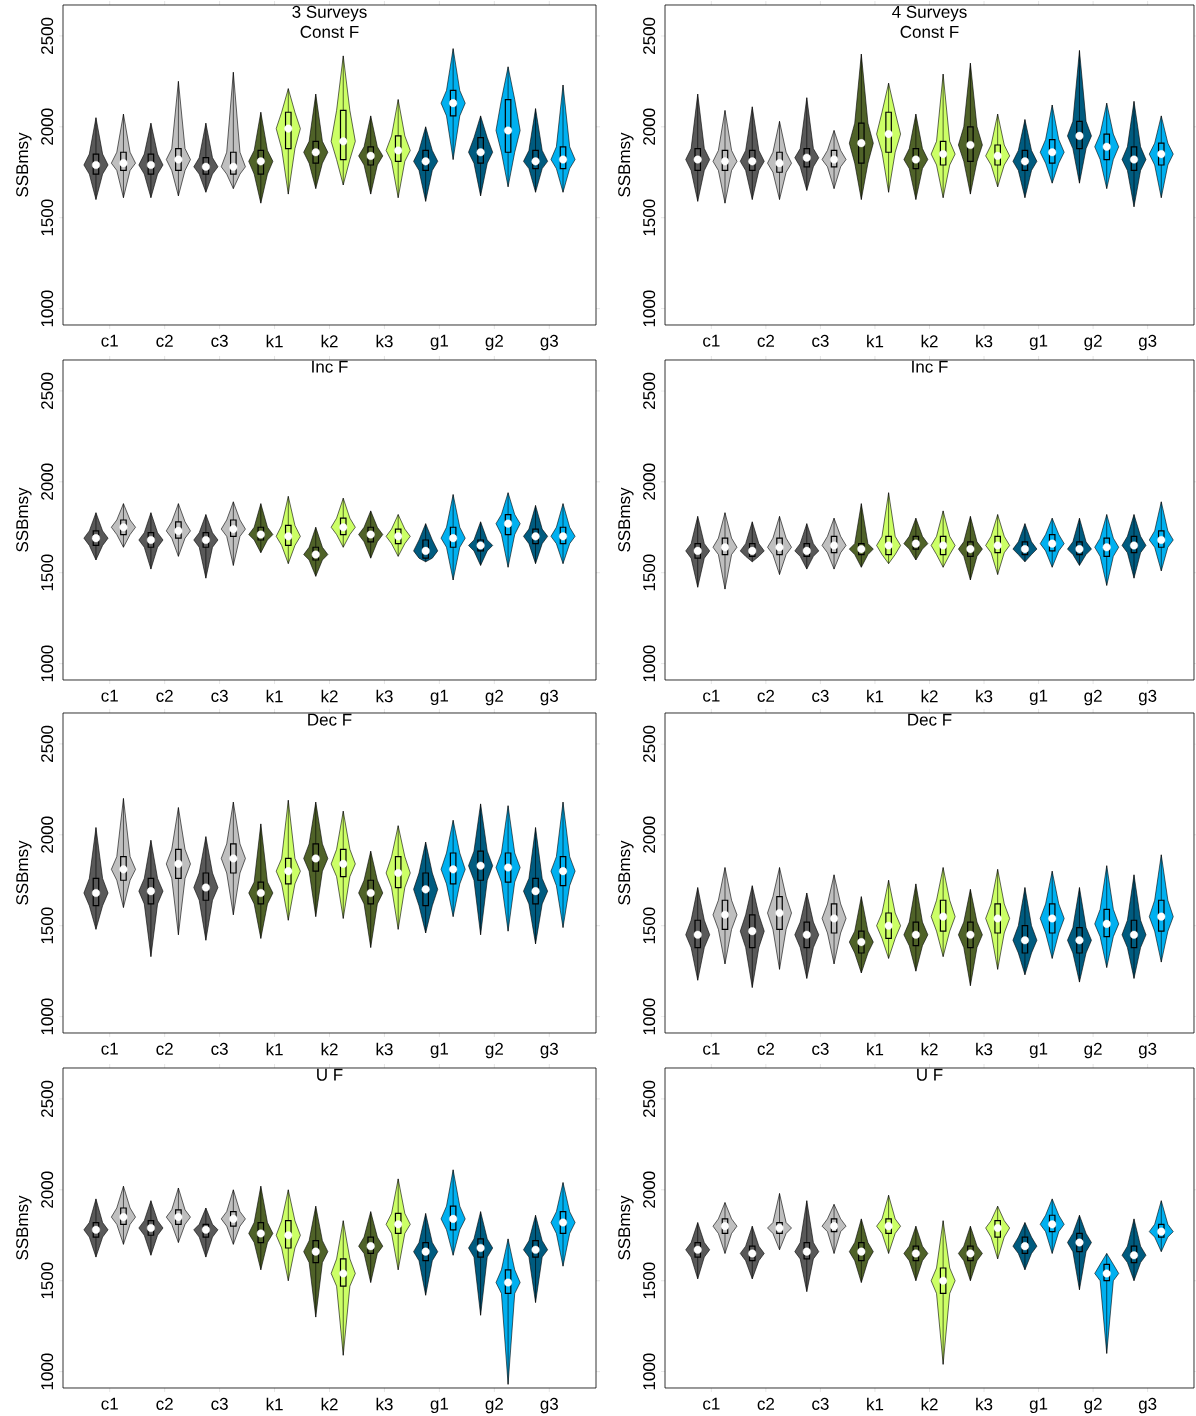 The width and height of the screenshot is (1196, 1416). Describe the element at coordinates (929, 13) in the screenshot. I see `chart-title: 4 Surveys` at that location.